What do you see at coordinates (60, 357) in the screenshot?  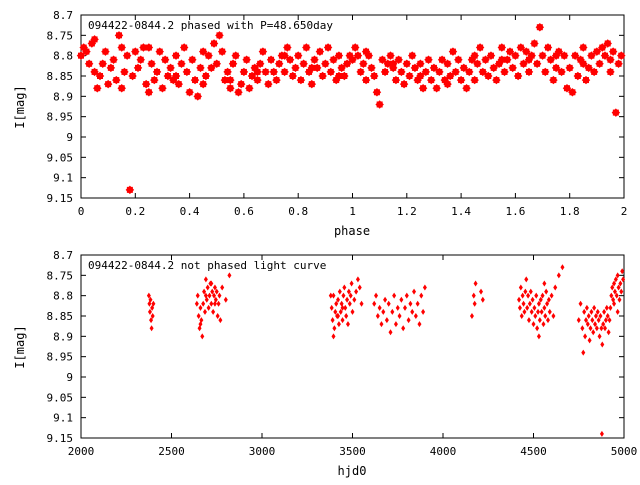 I see `y-tick-label: 8.95` at bounding box center [60, 357].